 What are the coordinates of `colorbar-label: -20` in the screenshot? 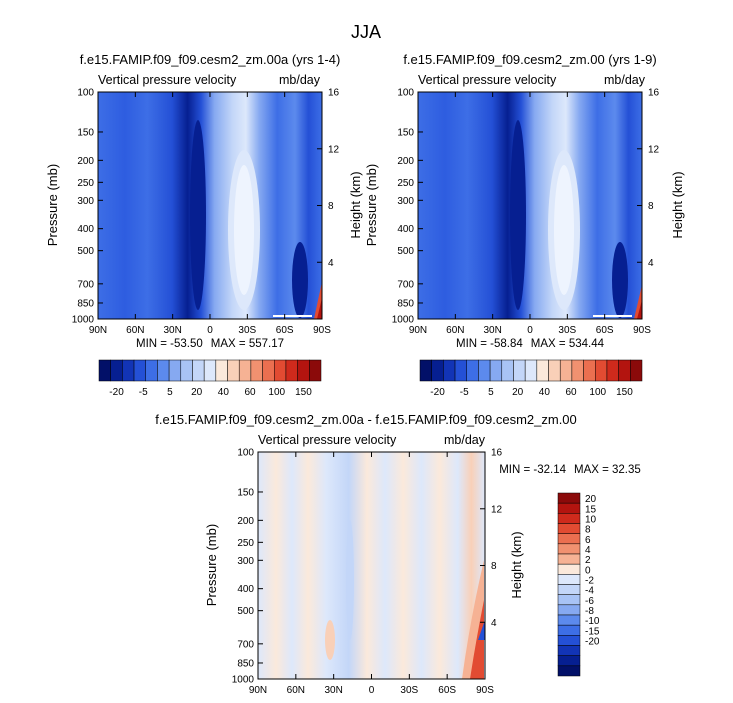 It's located at (592, 641).